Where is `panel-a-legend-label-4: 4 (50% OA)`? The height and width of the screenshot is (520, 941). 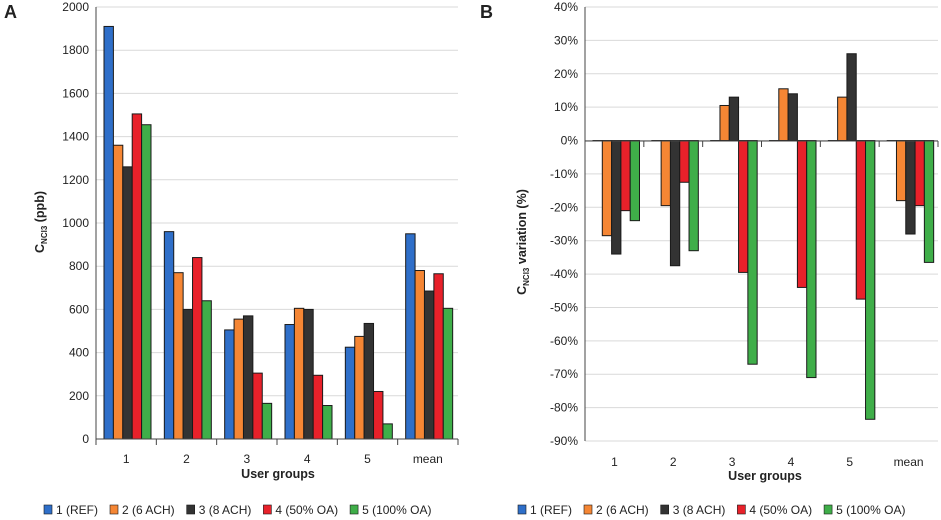 panel-a-legend-label-4: 4 (50% OA) is located at coordinates (306, 510).